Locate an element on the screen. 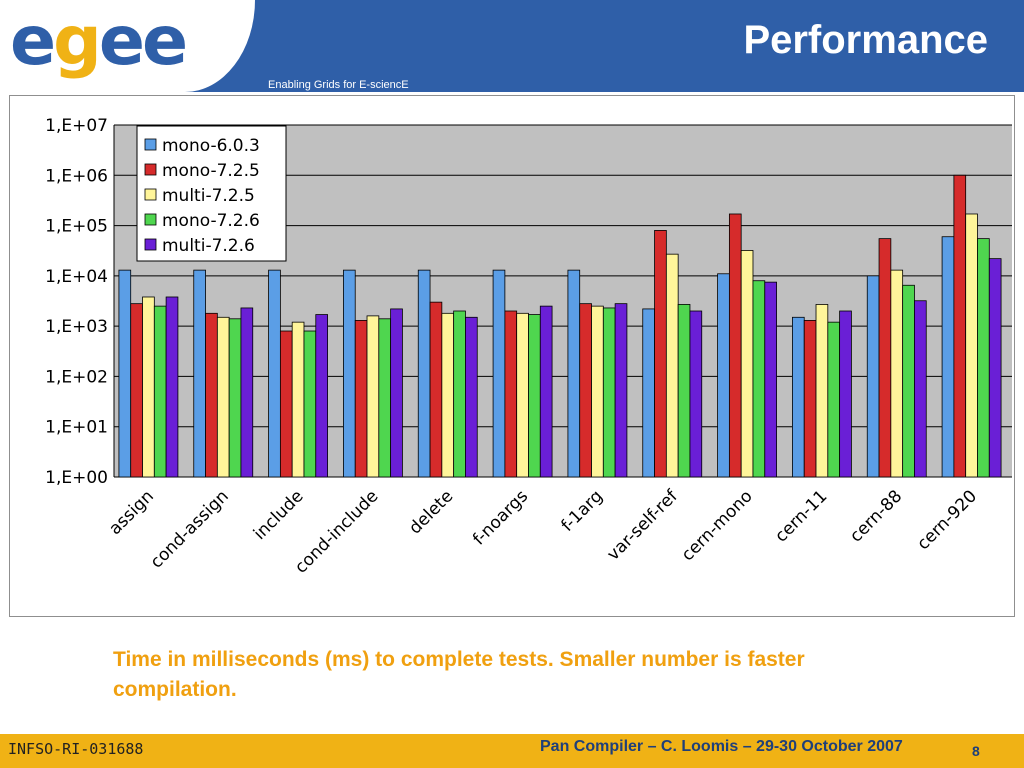  y-tick-label: 1,E+05 is located at coordinates (76, 227).